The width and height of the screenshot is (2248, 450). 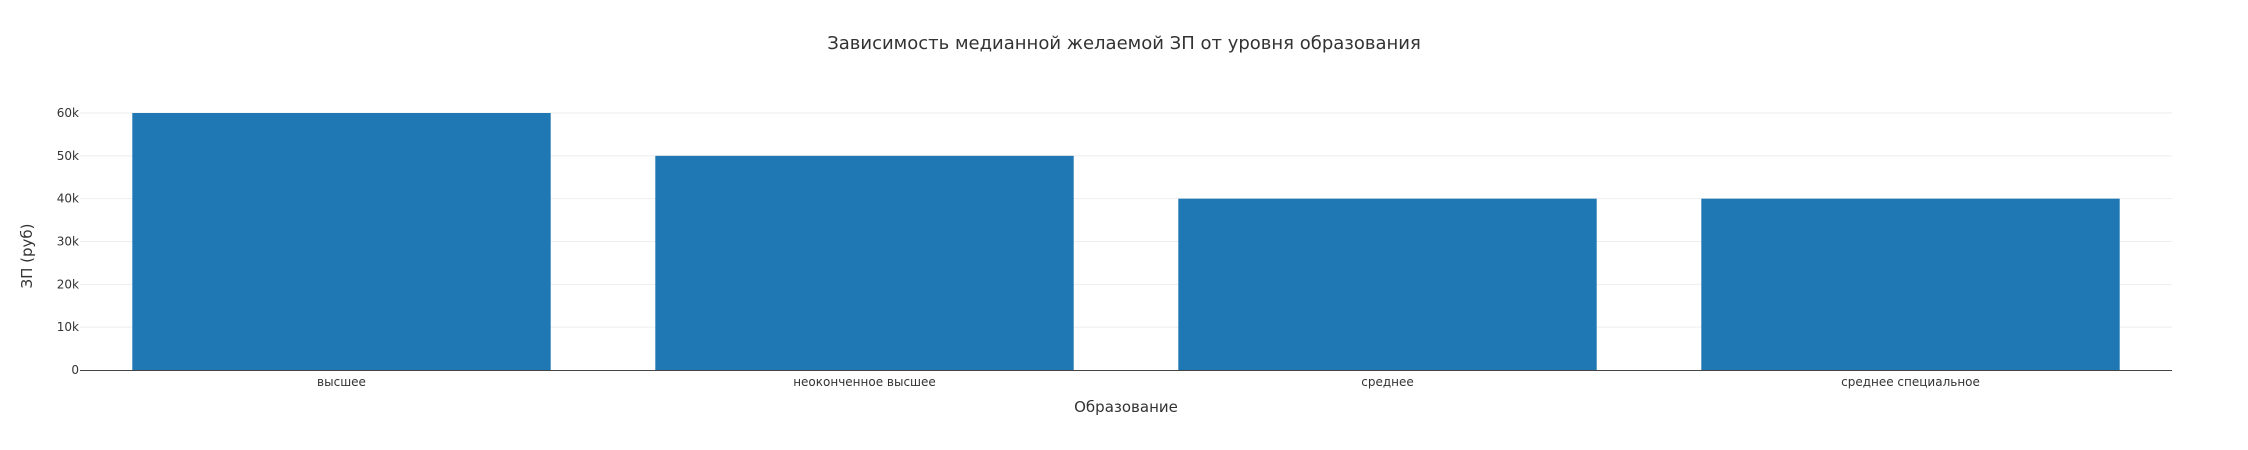 What do you see at coordinates (1126, 407) in the screenshot?
I see `x-axis-title: Образование` at bounding box center [1126, 407].